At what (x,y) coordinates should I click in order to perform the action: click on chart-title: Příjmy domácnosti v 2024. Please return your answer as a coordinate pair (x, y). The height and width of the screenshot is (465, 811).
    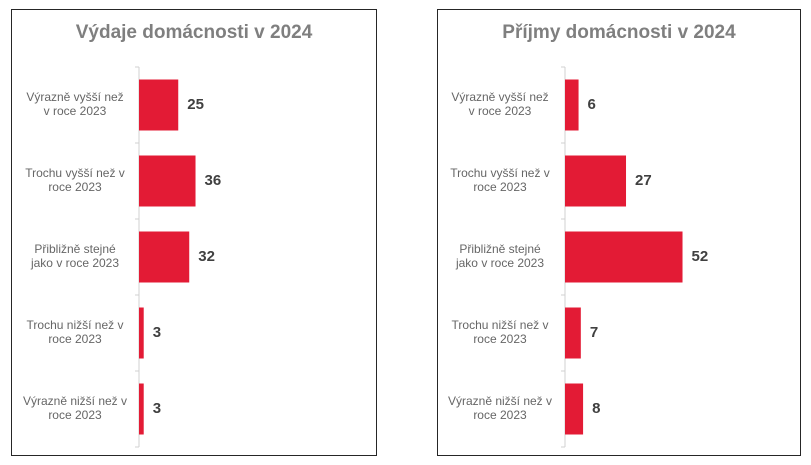
    Looking at the image, I should click on (619, 32).